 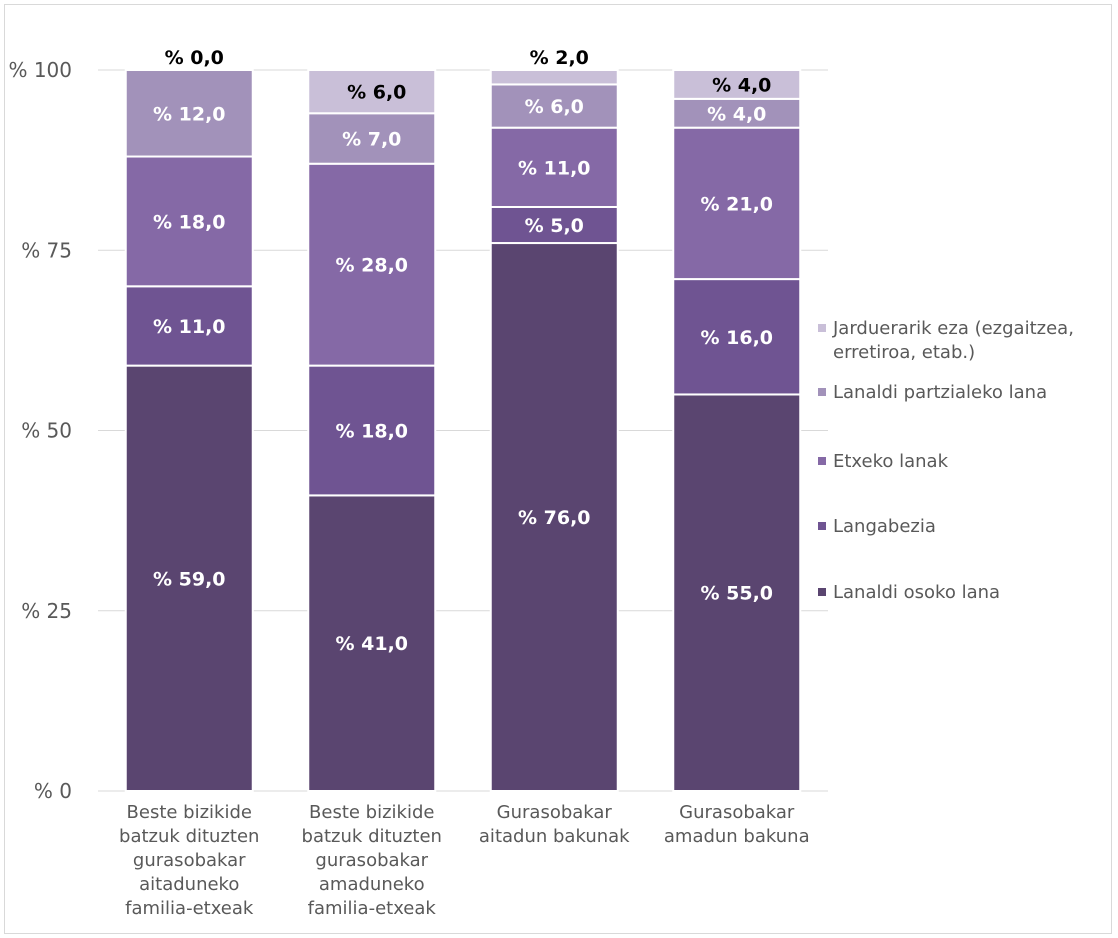 I want to click on legend-label: Jarduerarik eza (ezgaitzea,, so click(x=953, y=328).